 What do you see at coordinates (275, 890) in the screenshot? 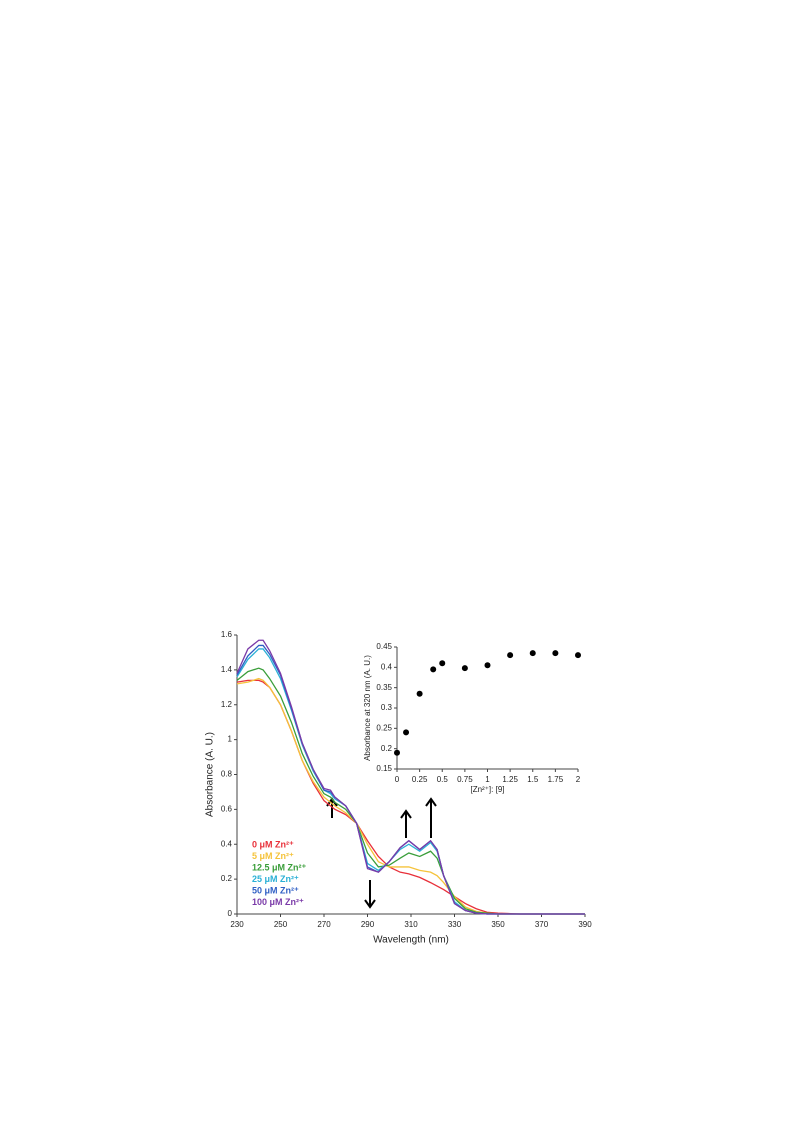
I see `legend-label: 50 μM Zn²⁺` at bounding box center [275, 890].